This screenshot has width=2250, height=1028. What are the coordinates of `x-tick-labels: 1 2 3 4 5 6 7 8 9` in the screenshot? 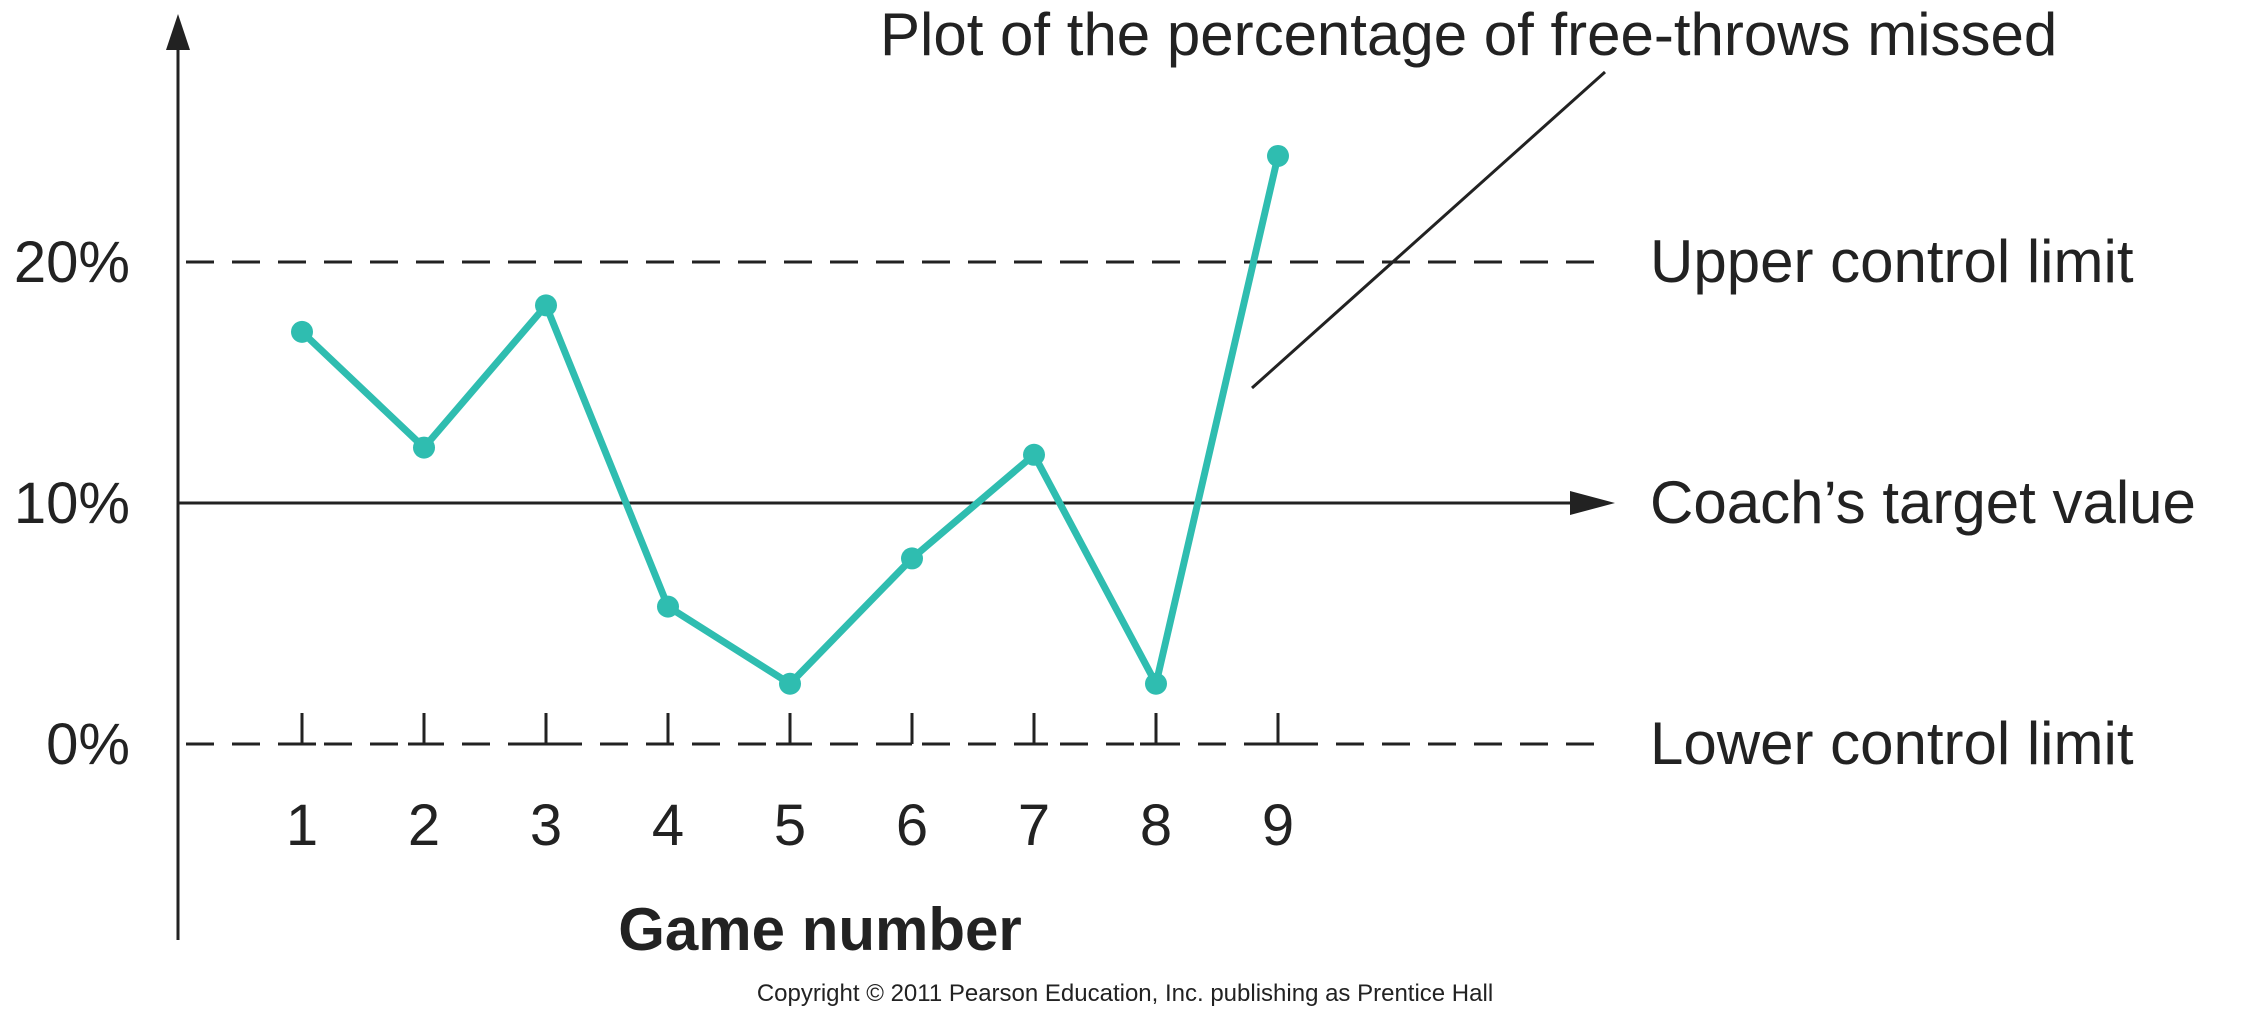 It's located at (790, 825).